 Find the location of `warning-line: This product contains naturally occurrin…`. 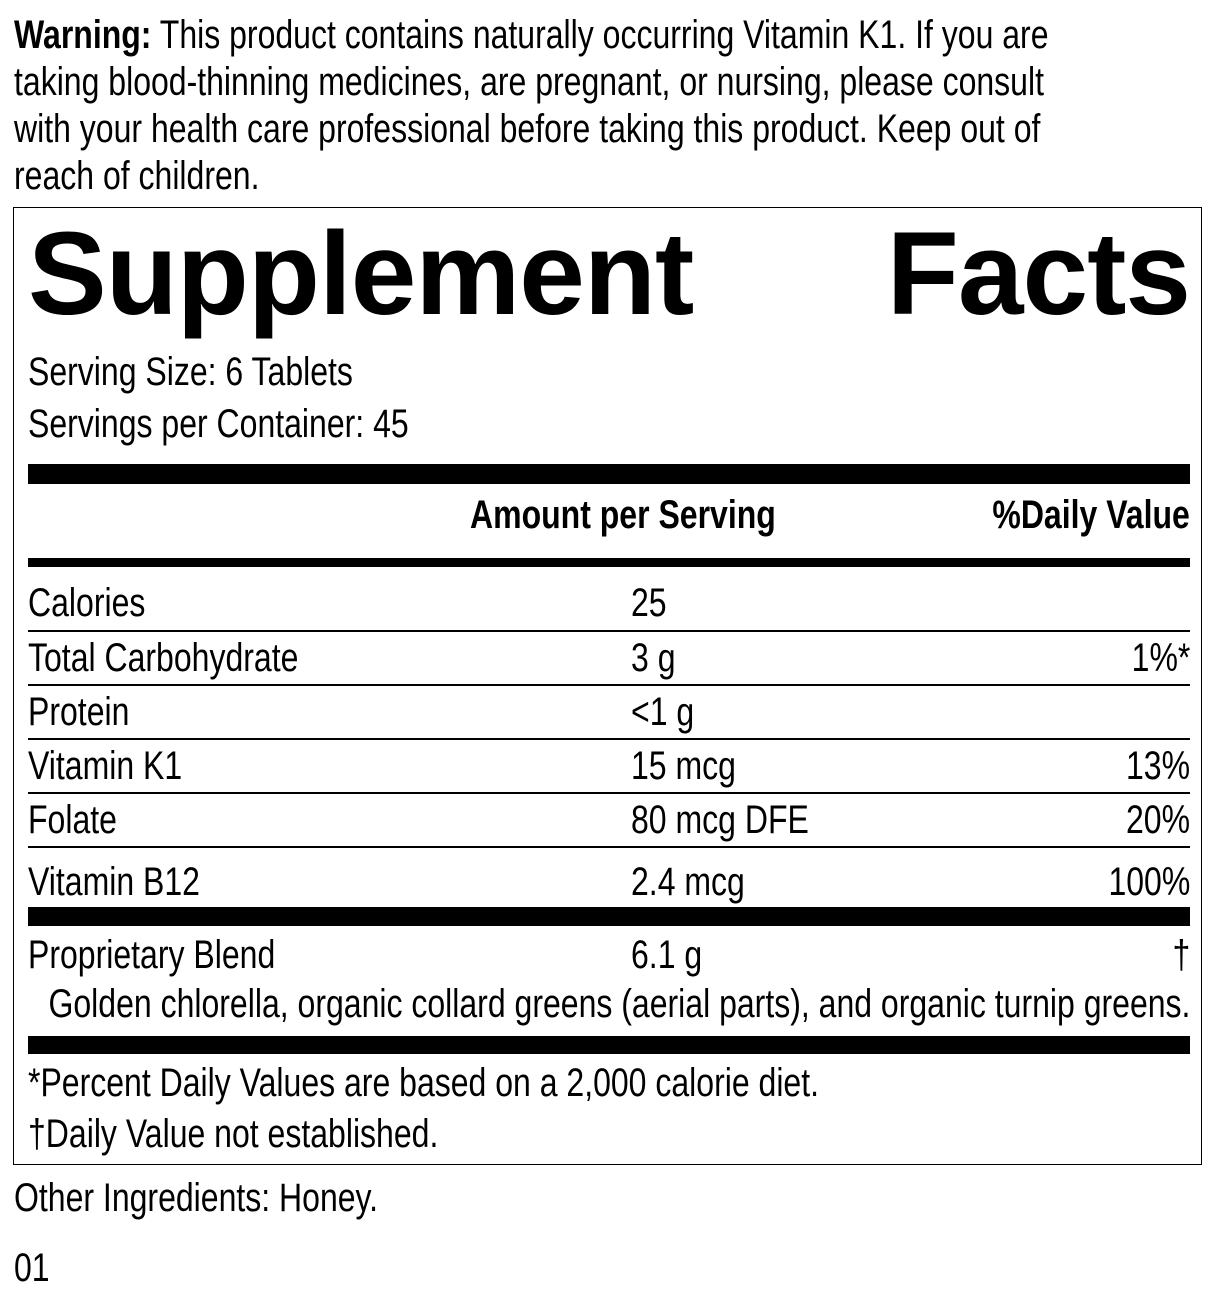

warning-line: This product contains naturally occurrin… is located at coordinates (600, 35).